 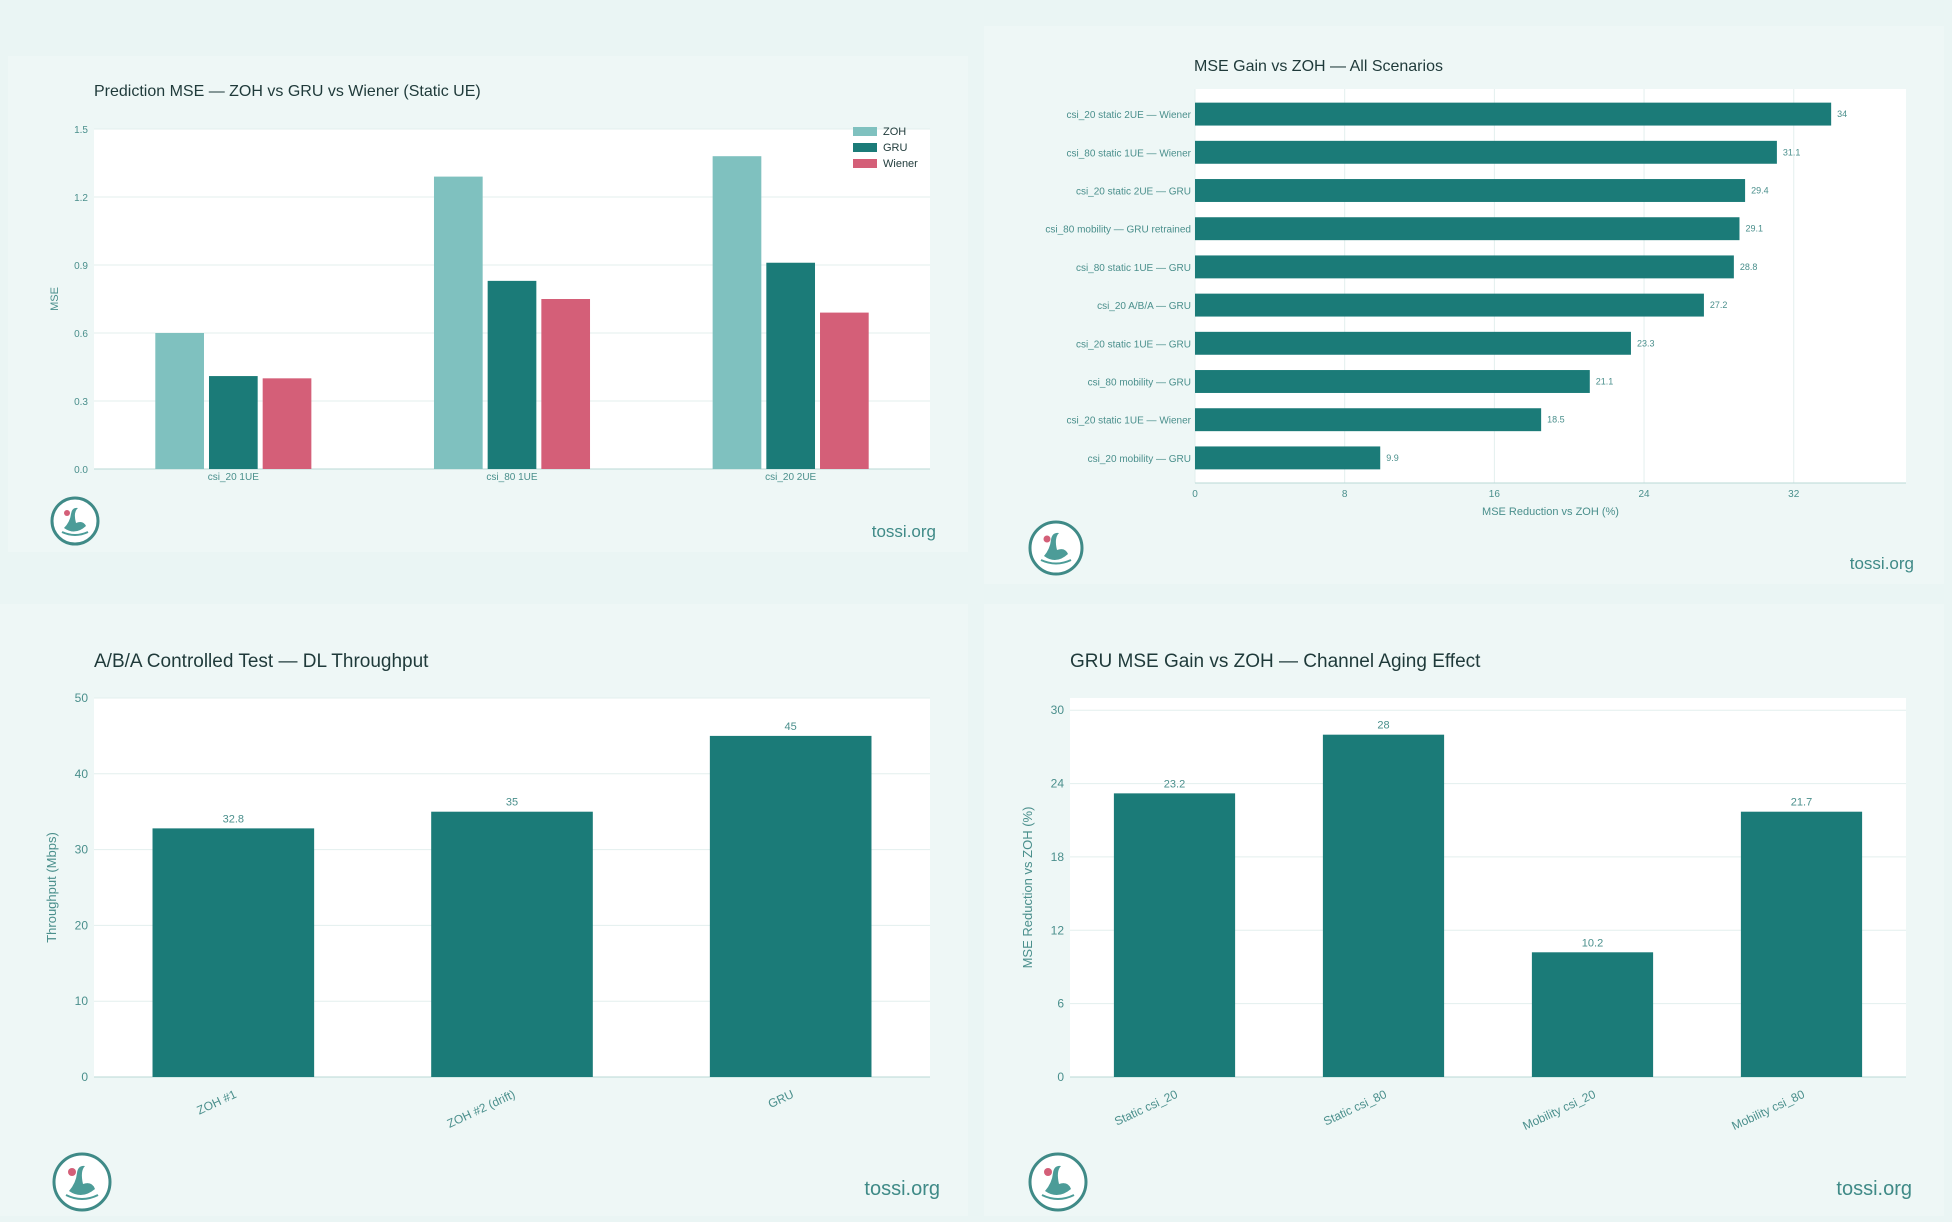 I want to click on x-tick-label: Mobility csi_80, so click(x=1769, y=1110).